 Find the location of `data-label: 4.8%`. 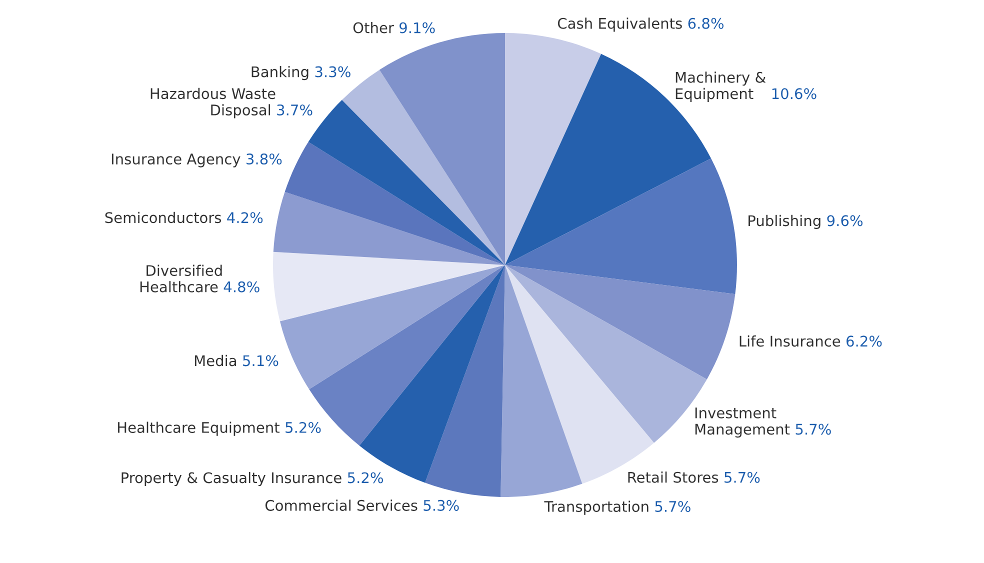

data-label: 4.8% is located at coordinates (242, 286).